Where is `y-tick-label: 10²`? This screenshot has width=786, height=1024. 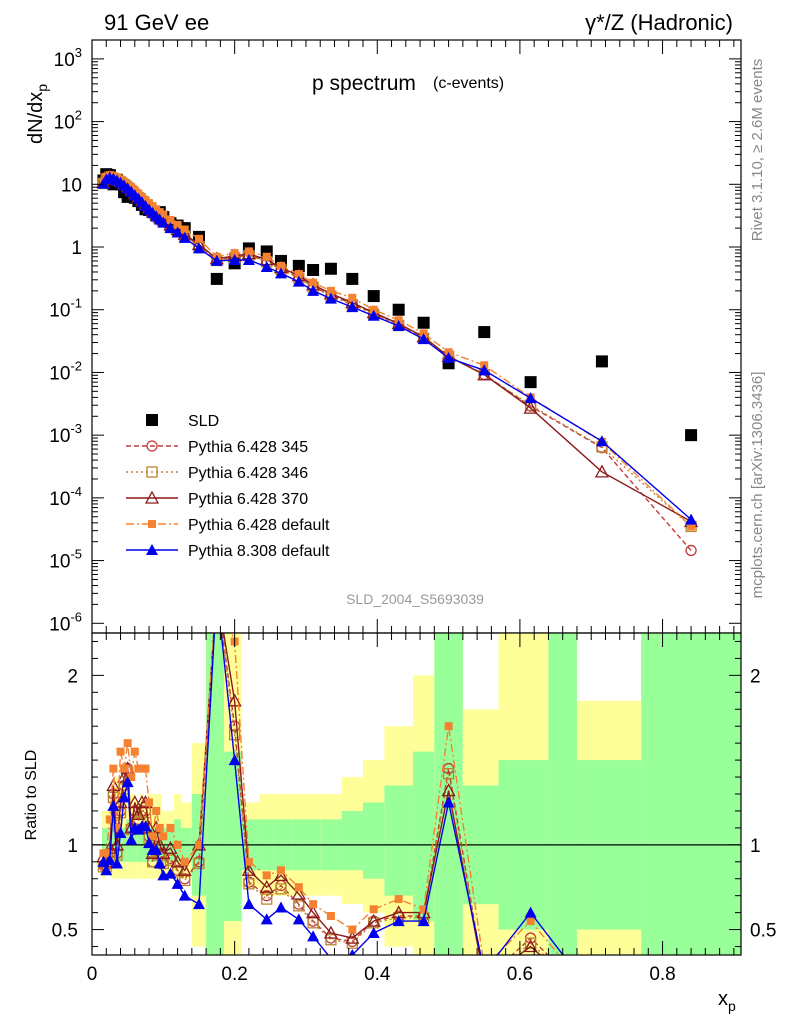 y-tick-label: 10² is located at coordinates (68, 121).